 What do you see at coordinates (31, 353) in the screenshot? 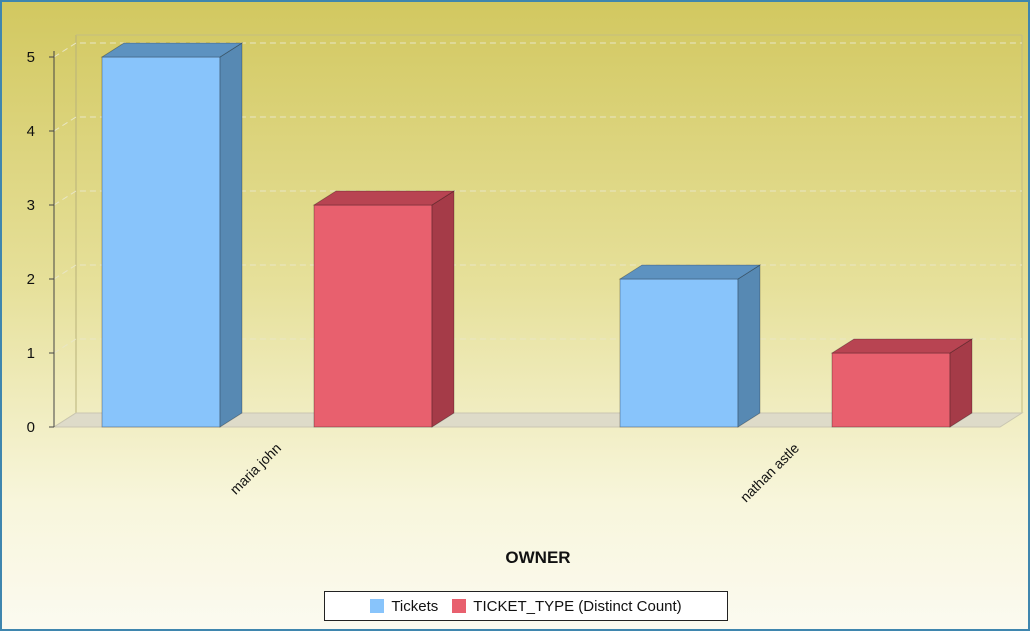
I see `y-tick-label: 1` at bounding box center [31, 353].